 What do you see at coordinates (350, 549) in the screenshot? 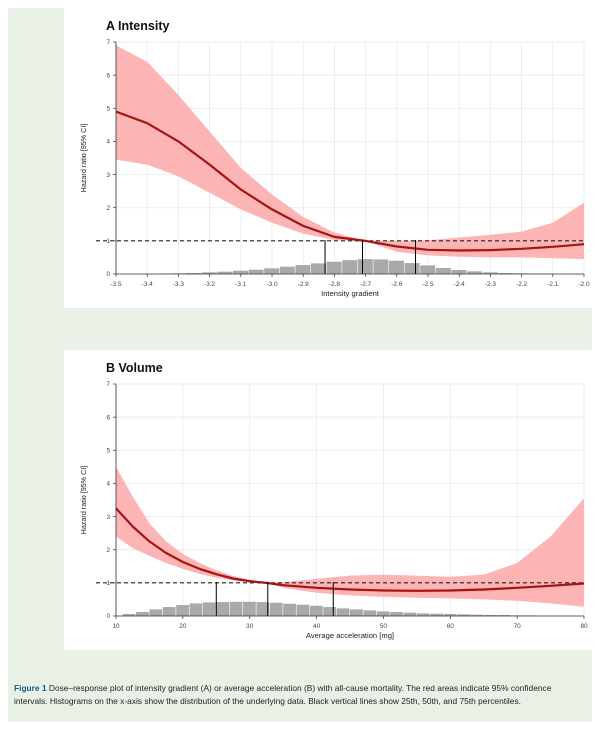
I see `hazard-ratio-line` at bounding box center [350, 549].